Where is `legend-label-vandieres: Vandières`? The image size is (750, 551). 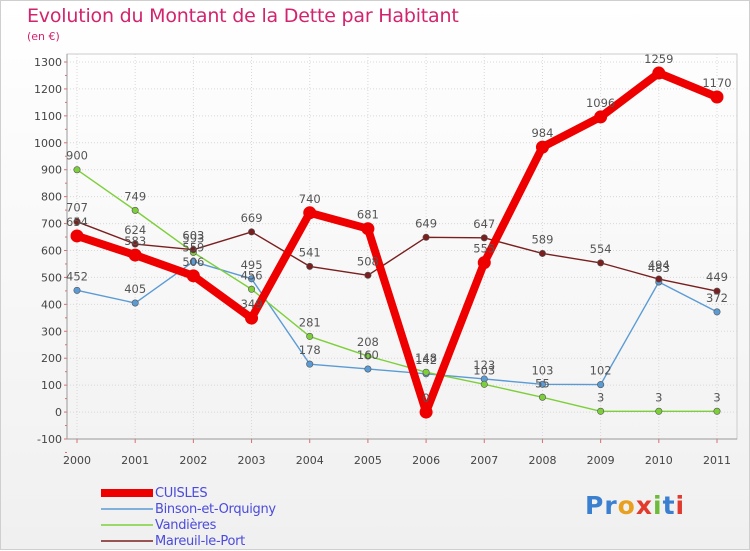 legend-label-vandieres: Vandières is located at coordinates (186, 525).